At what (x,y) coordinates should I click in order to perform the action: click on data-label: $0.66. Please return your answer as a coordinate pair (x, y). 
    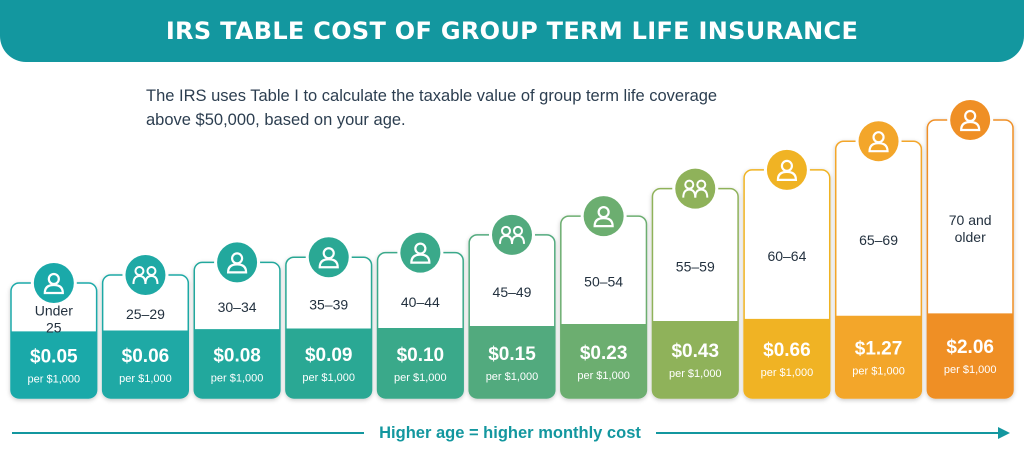
    Looking at the image, I should click on (787, 350).